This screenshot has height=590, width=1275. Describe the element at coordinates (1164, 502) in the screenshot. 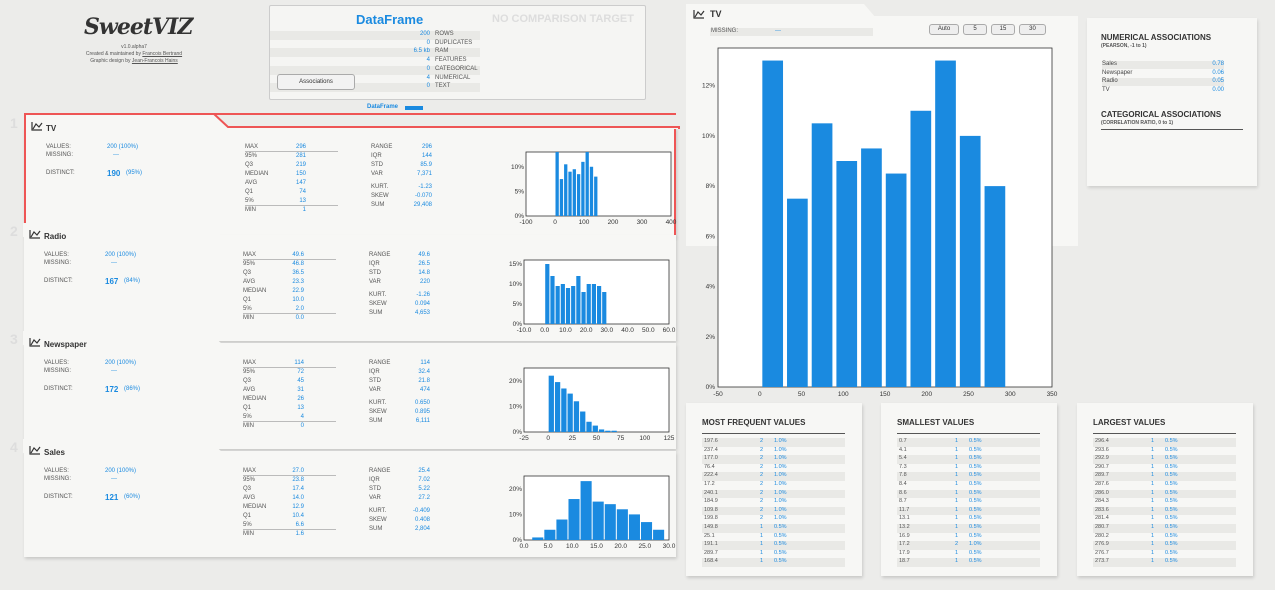

I see `value-row: 284.3 1 0.5%` at that location.